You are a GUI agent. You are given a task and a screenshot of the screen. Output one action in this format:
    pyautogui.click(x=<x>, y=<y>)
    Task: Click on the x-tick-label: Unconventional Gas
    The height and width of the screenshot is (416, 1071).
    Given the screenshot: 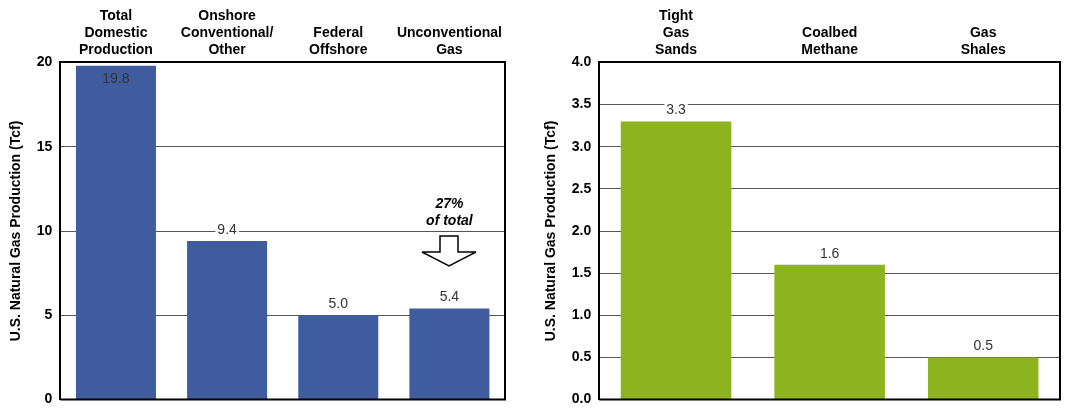 What is the action you would take?
    pyautogui.click(x=449, y=40)
    